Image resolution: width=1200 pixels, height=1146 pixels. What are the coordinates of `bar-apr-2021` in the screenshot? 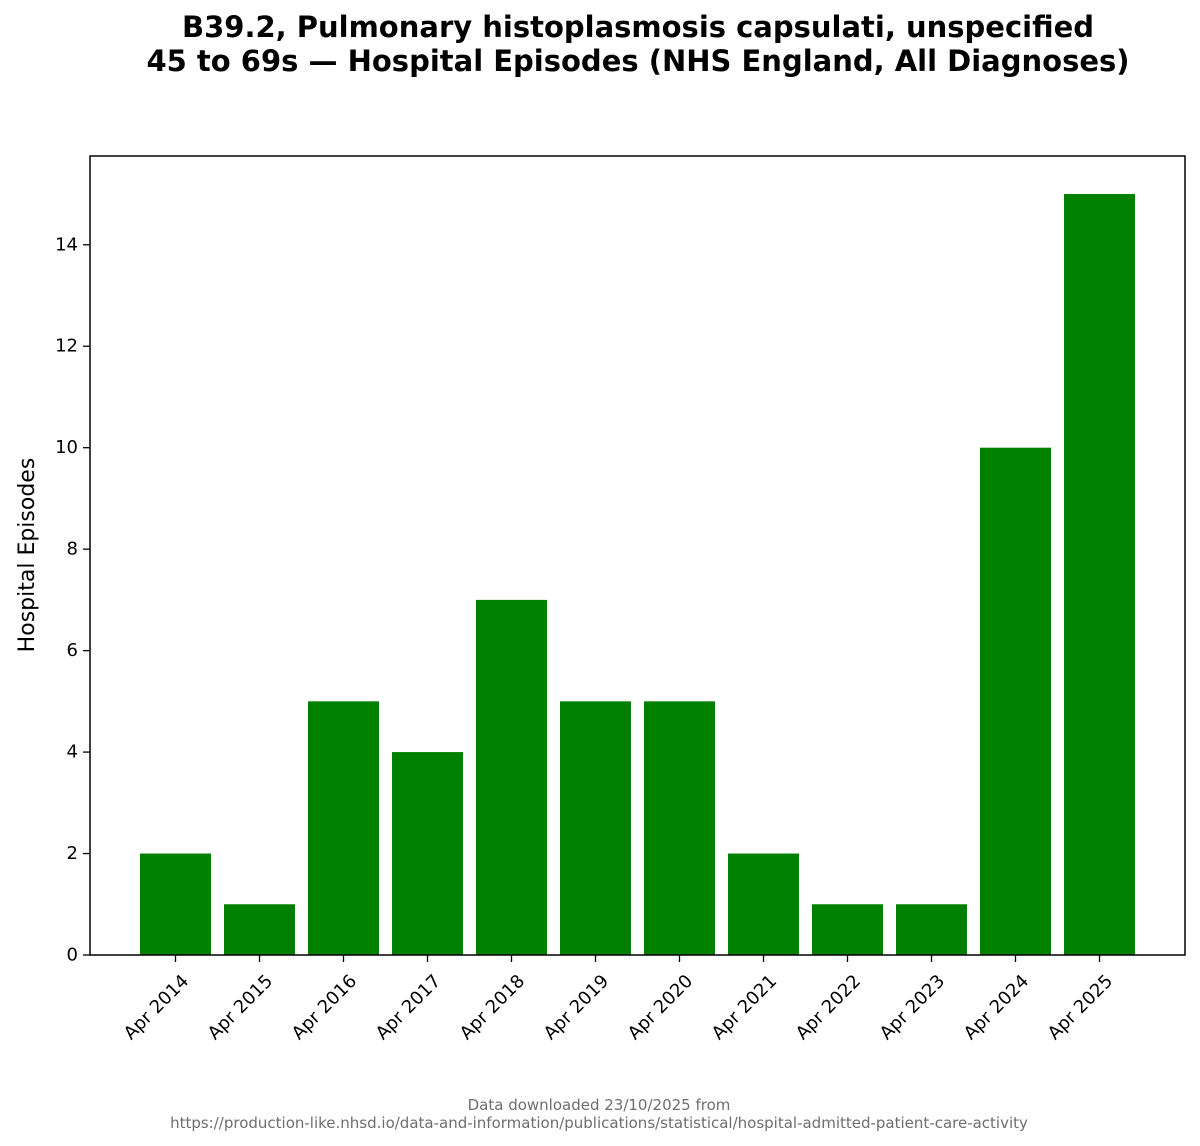 It's located at (763, 904).